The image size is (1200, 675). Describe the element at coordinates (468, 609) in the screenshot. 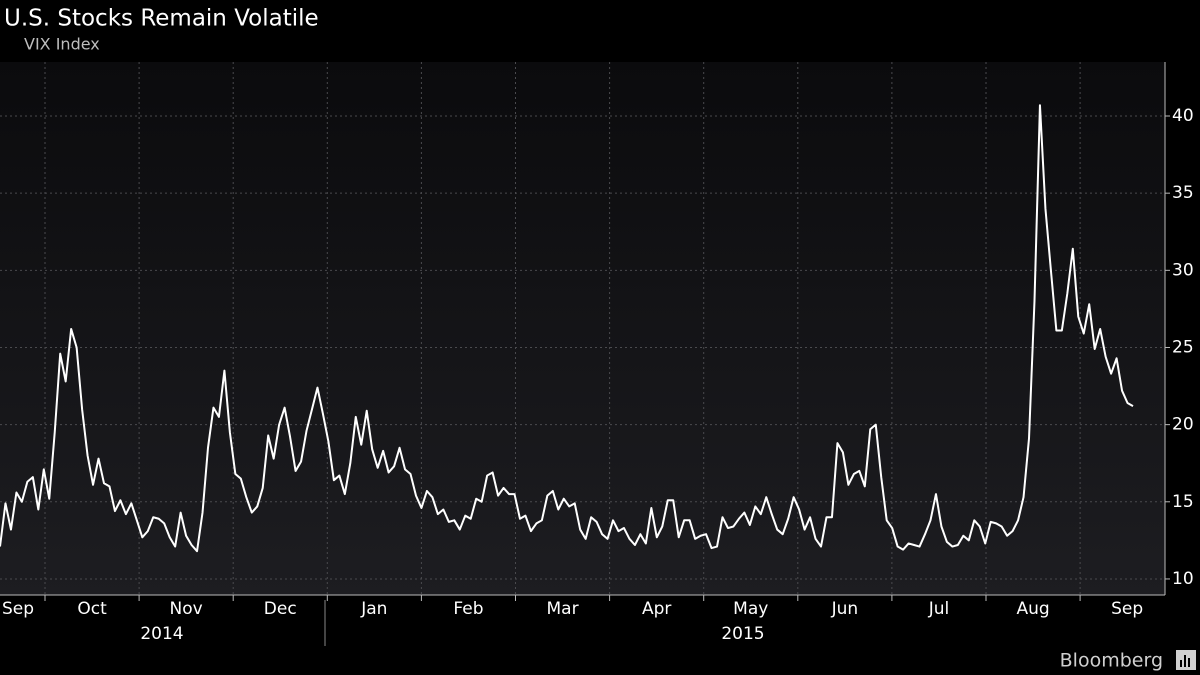

I see `x-tick-label: Feb` at that location.